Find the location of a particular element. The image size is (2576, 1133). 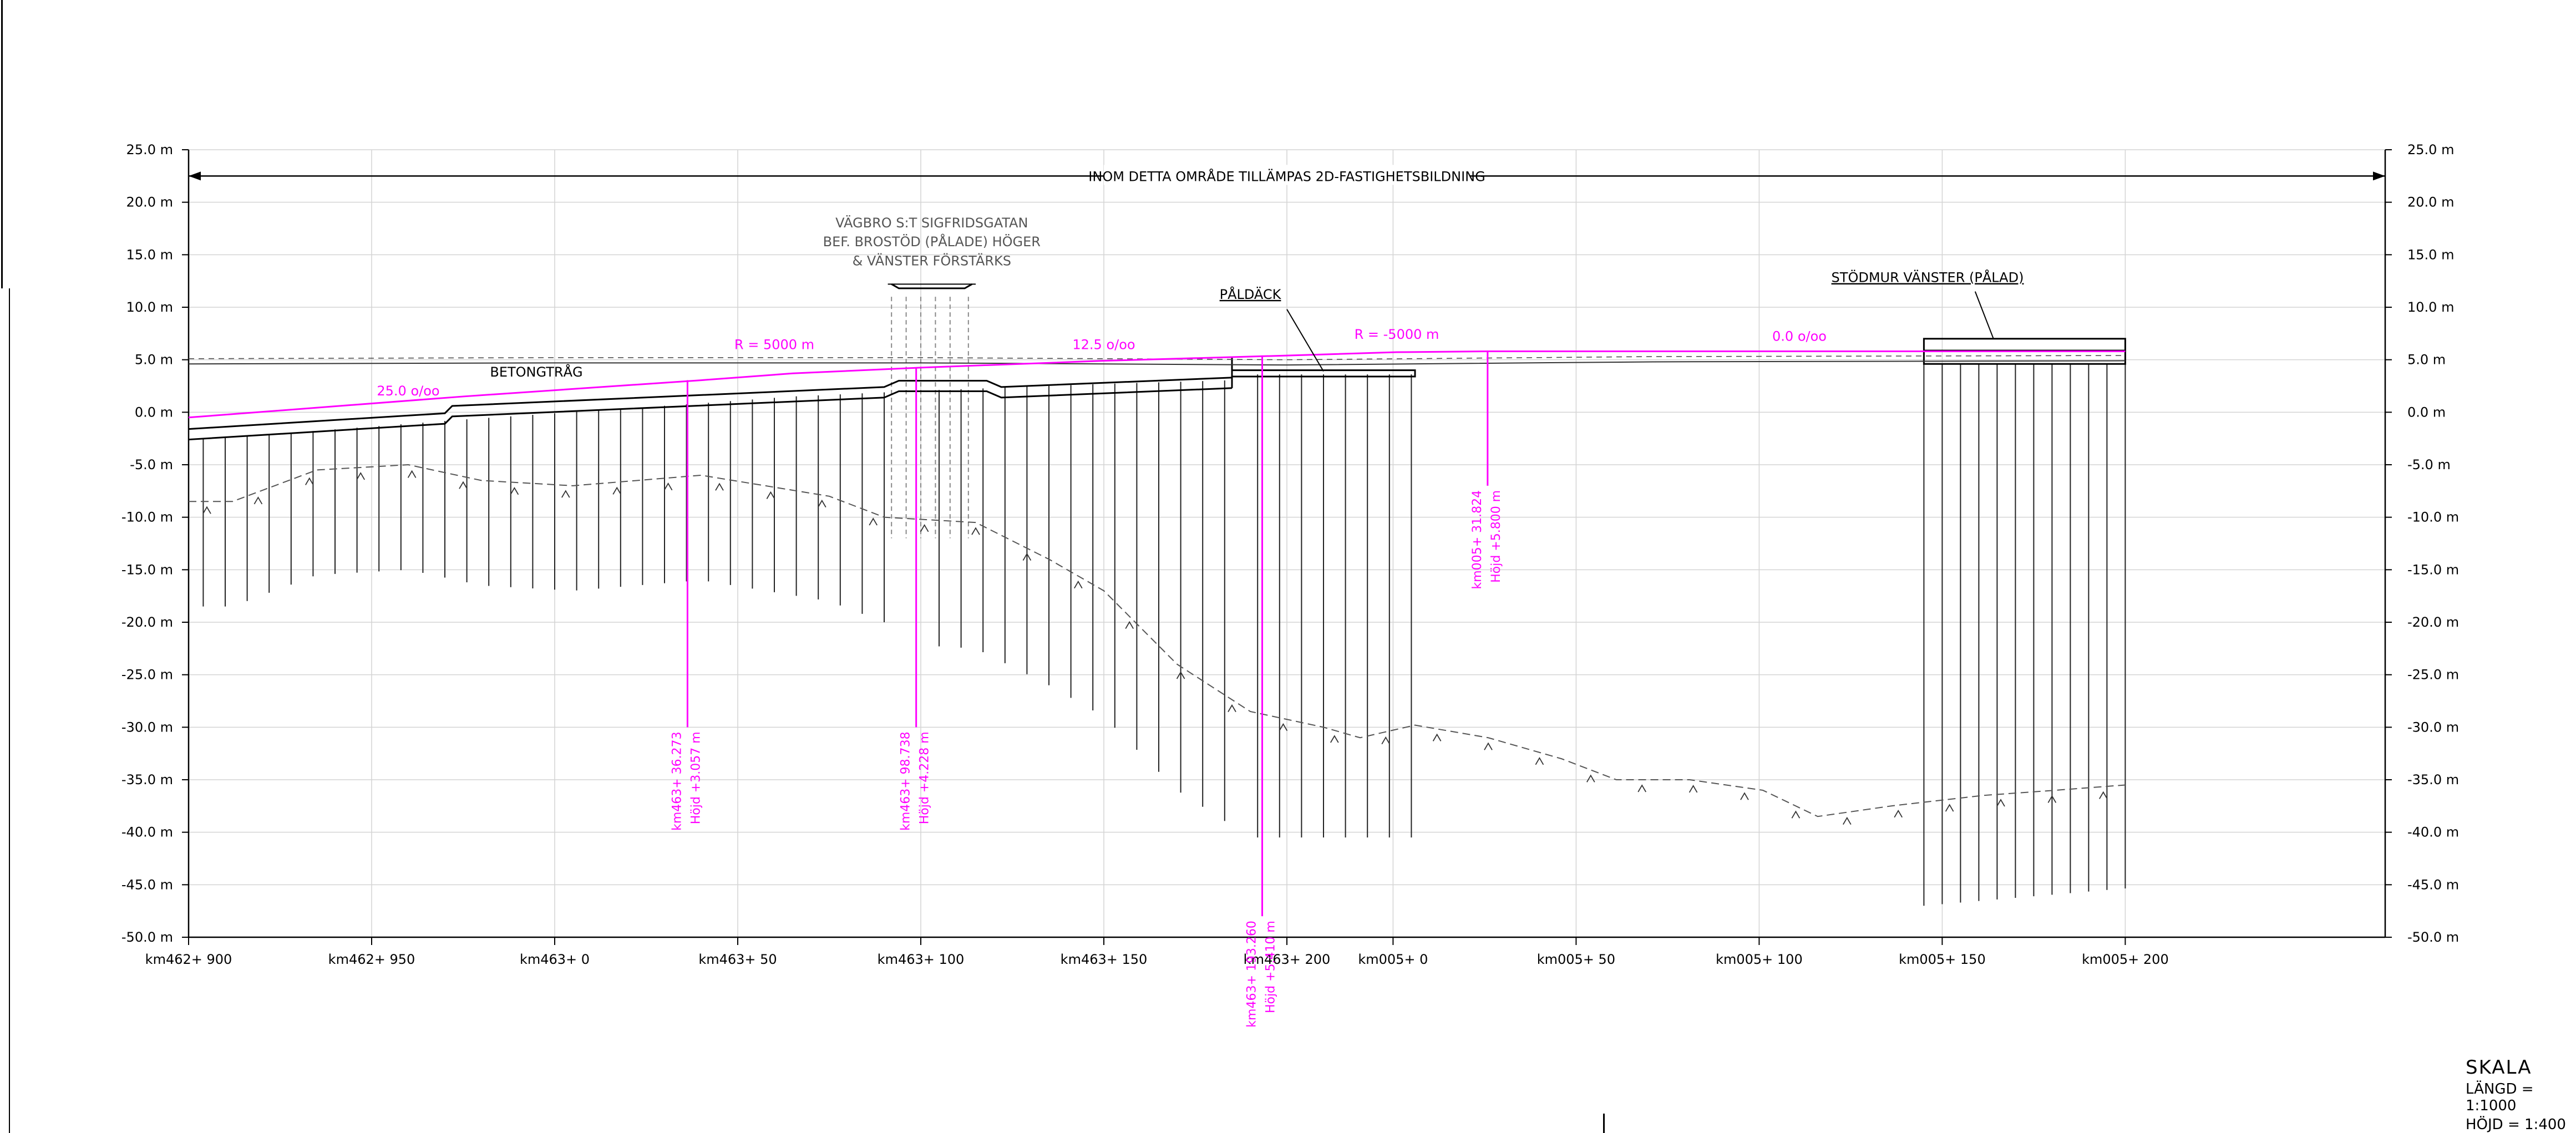

x-tick-label: km463+ 200 is located at coordinates (1287, 959).